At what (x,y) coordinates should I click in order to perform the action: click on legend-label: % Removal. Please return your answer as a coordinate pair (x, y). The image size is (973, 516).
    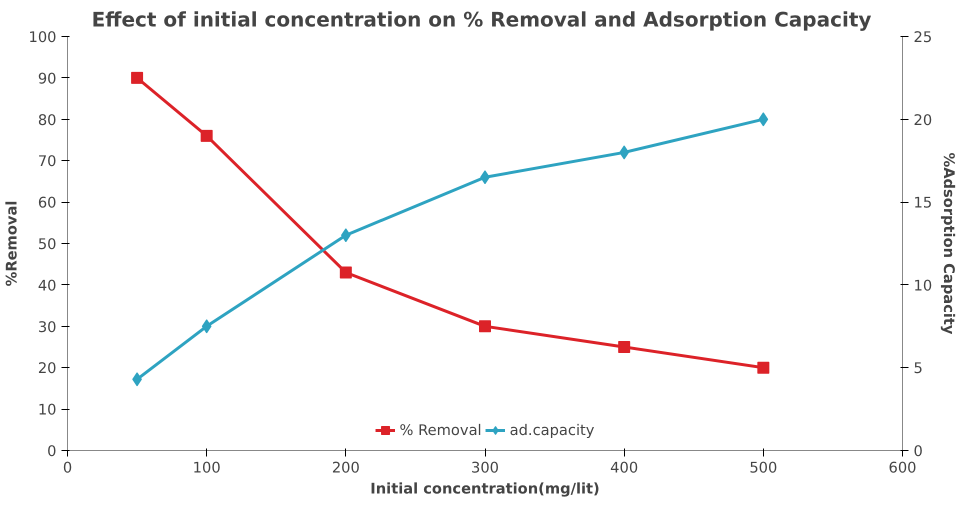
    Looking at the image, I should click on (441, 430).